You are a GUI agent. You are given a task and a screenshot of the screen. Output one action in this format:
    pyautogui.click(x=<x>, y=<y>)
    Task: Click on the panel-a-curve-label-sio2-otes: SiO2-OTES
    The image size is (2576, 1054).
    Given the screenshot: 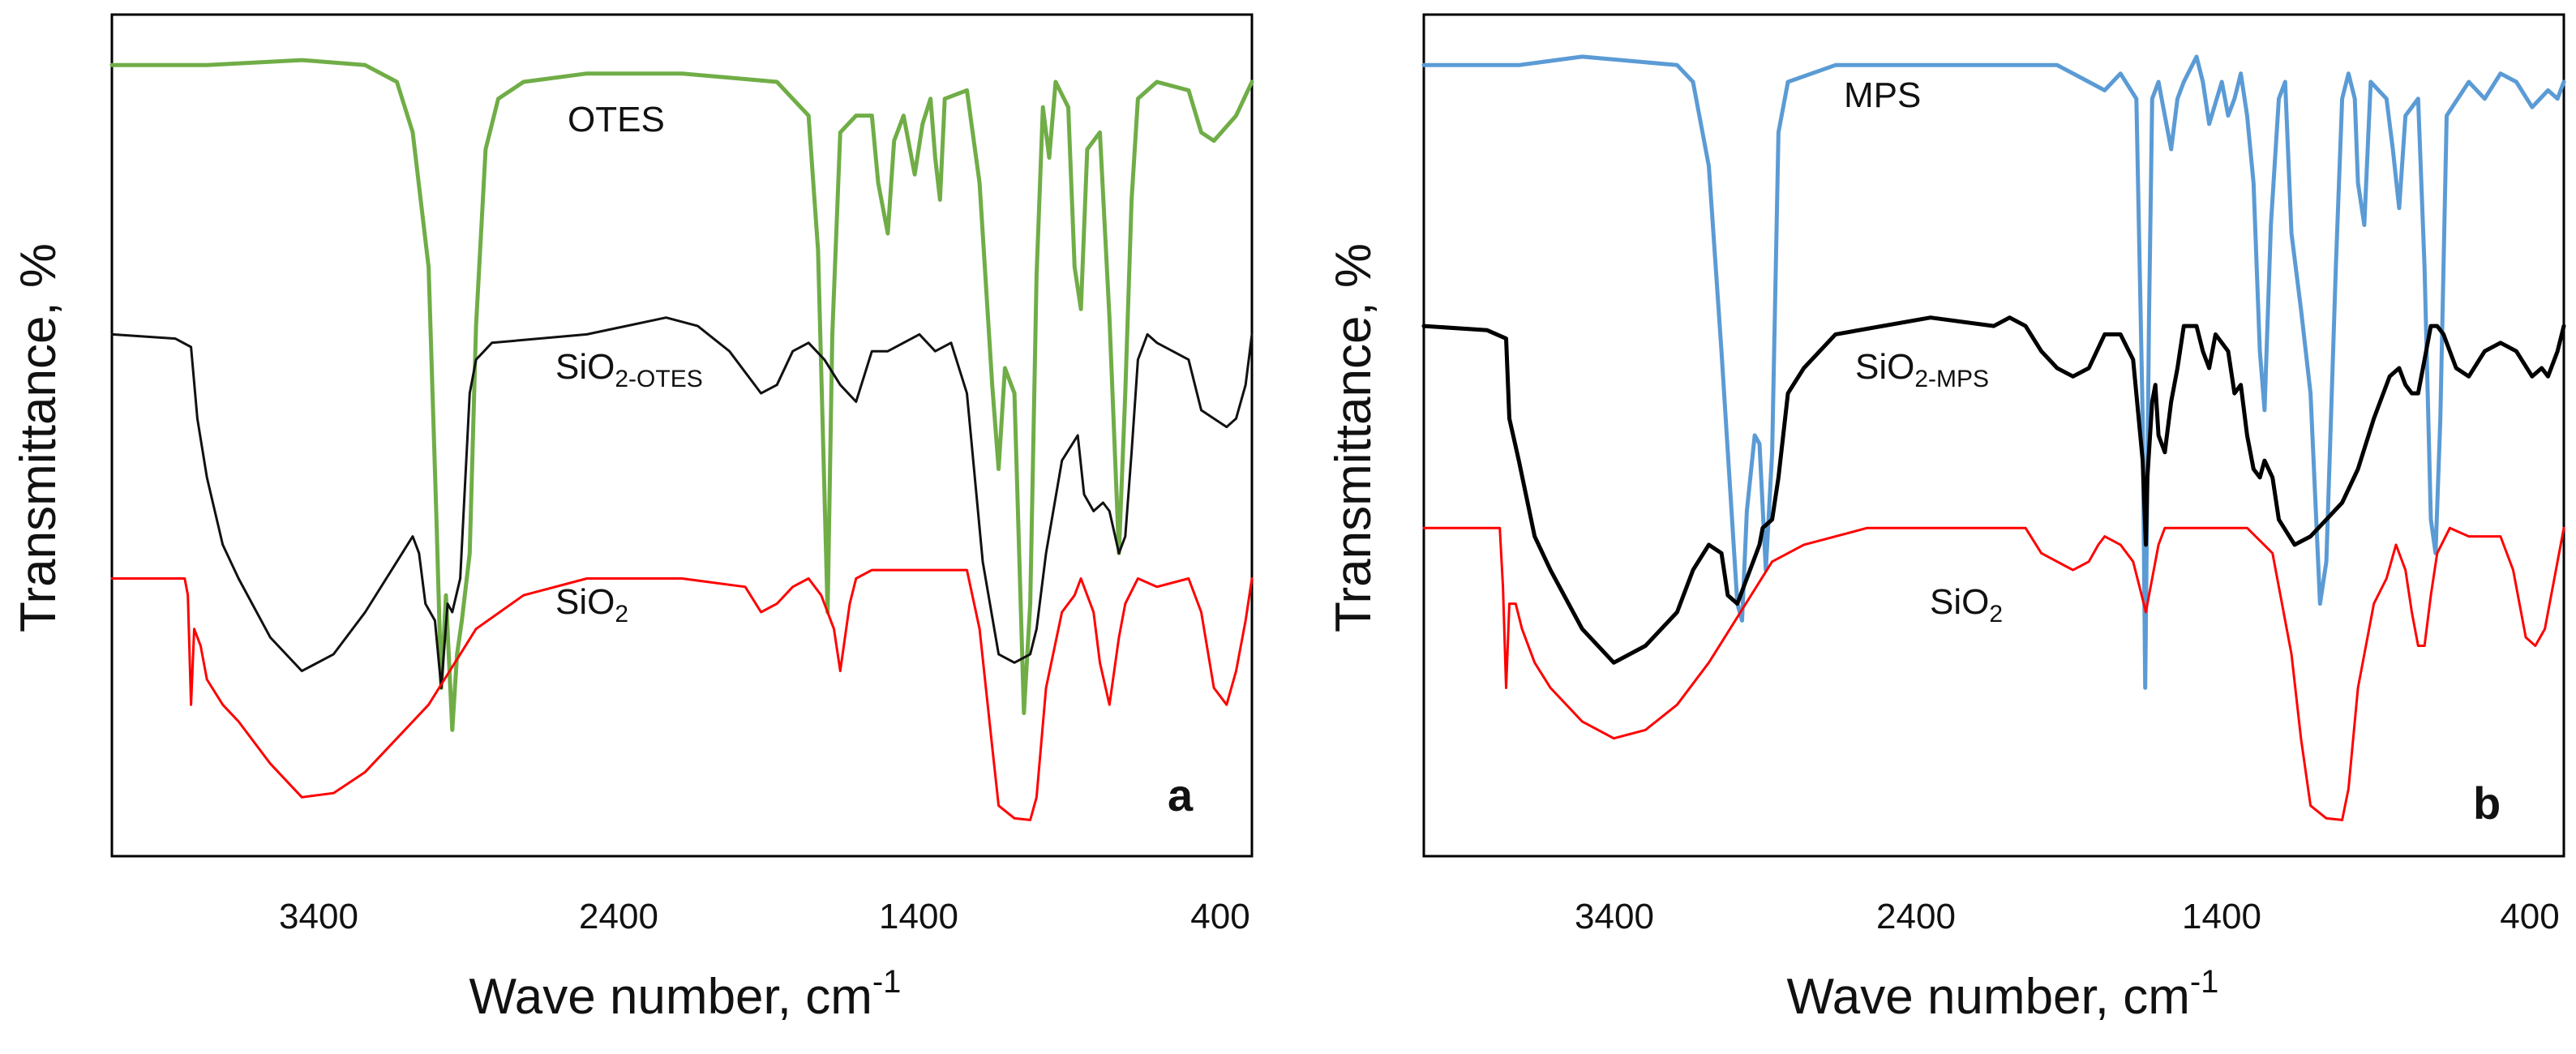 What is the action you would take?
    pyautogui.click(x=629, y=369)
    